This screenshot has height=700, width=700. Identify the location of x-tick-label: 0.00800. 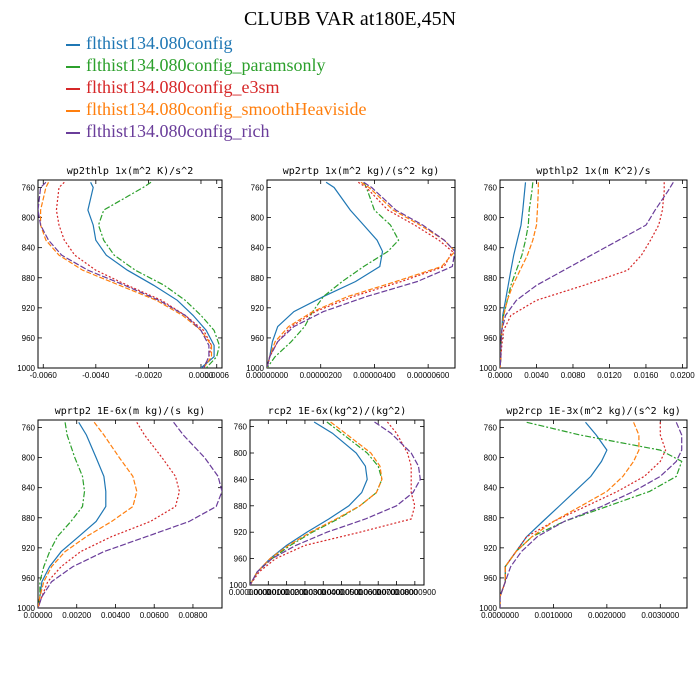
(192, 615).